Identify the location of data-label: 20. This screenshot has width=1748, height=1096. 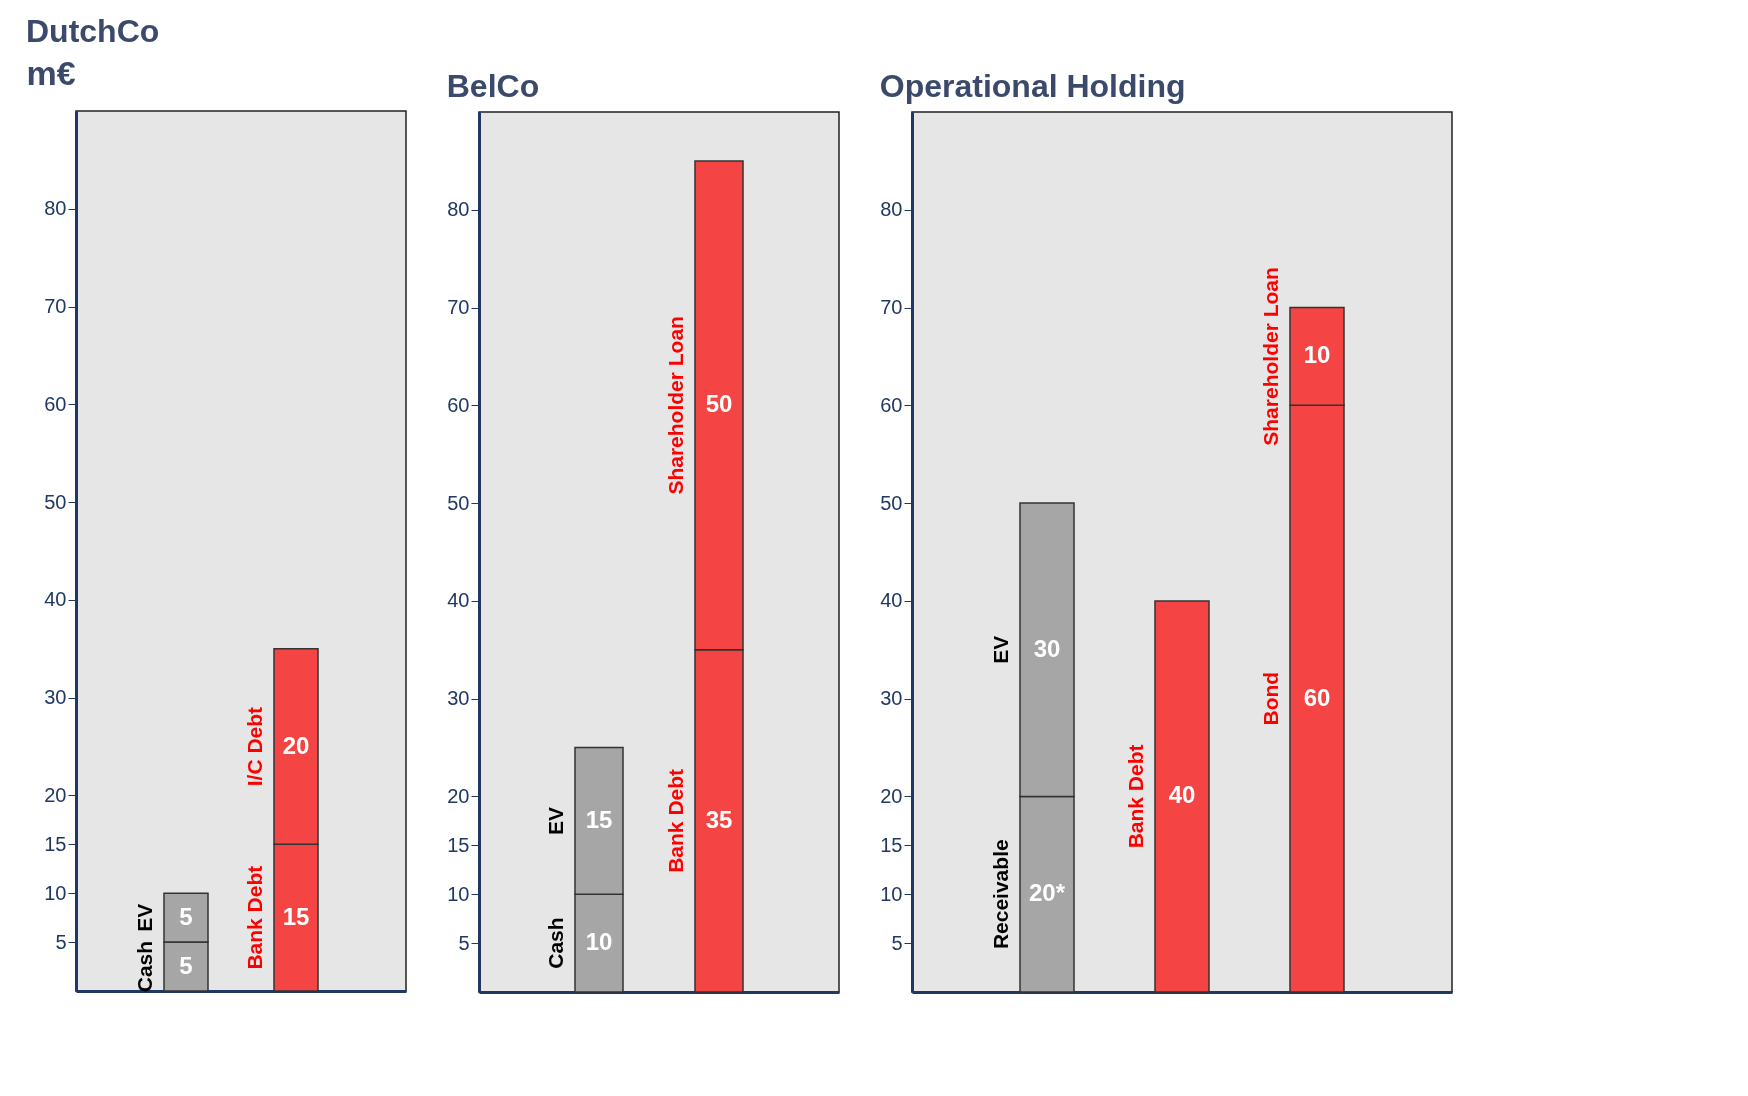
(296, 745).